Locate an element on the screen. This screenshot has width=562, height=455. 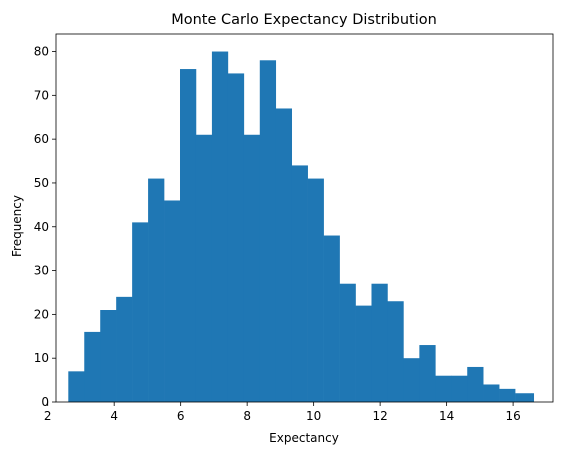
y-tick-label: 0 is located at coordinates (45, 402).